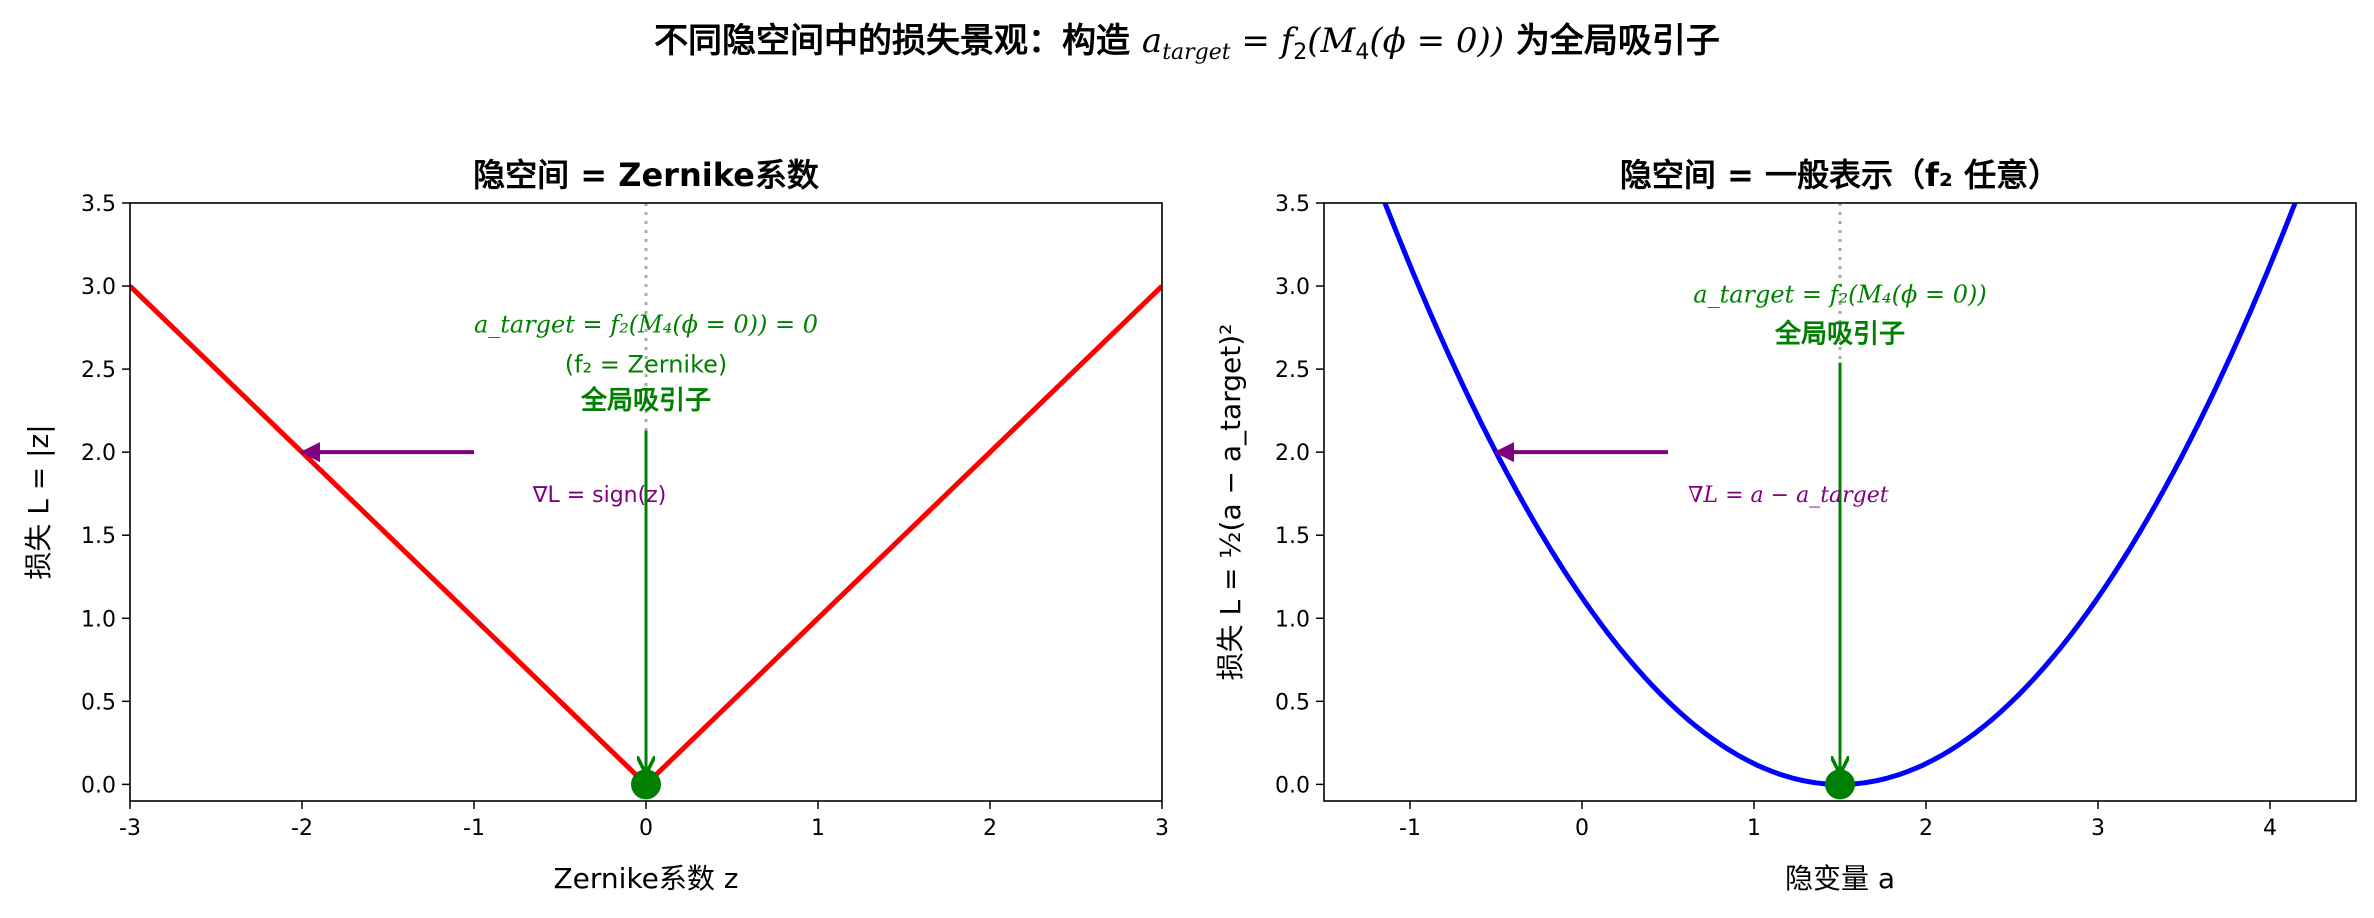 This screenshot has width=2374, height=918. Describe the element at coordinates (130, 828) in the screenshot. I see `left-x-tick-label: -3` at that location.